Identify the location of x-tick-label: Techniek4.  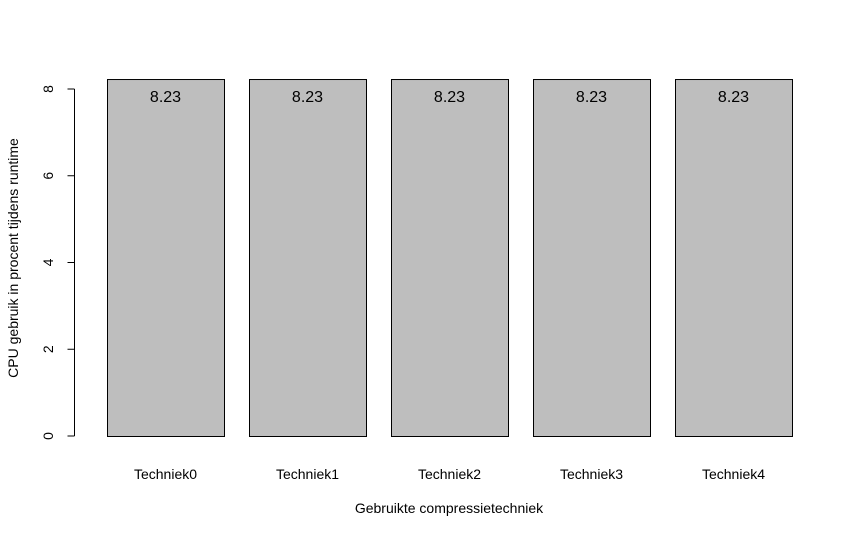
(733, 474).